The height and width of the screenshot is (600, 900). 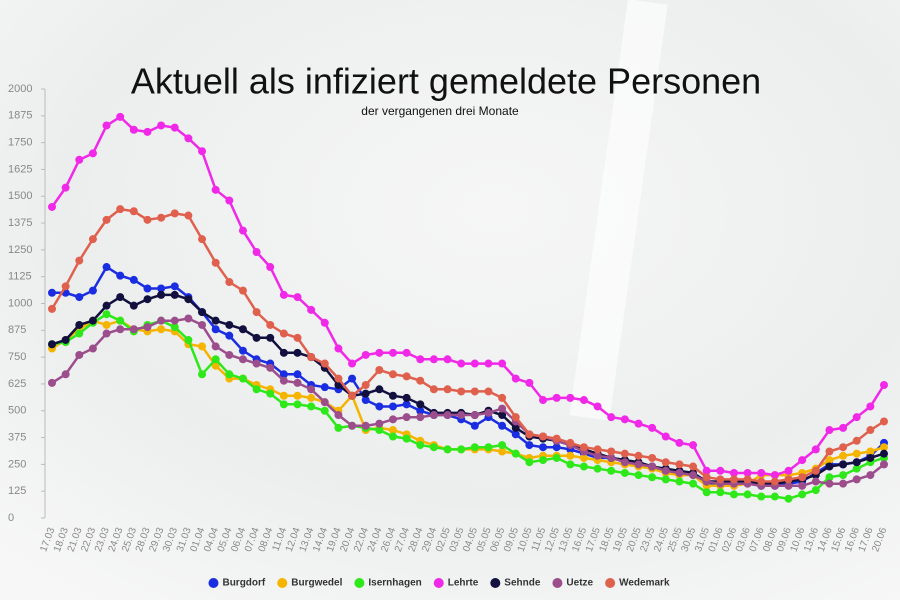 What do you see at coordinates (17, 464) in the screenshot?
I see `y-tick-label: 250` at bounding box center [17, 464].